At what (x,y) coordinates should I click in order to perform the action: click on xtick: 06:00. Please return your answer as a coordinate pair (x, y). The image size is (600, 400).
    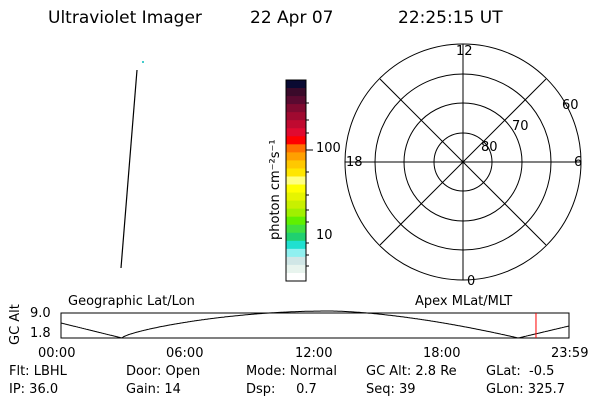
    Looking at the image, I should click on (185, 353).